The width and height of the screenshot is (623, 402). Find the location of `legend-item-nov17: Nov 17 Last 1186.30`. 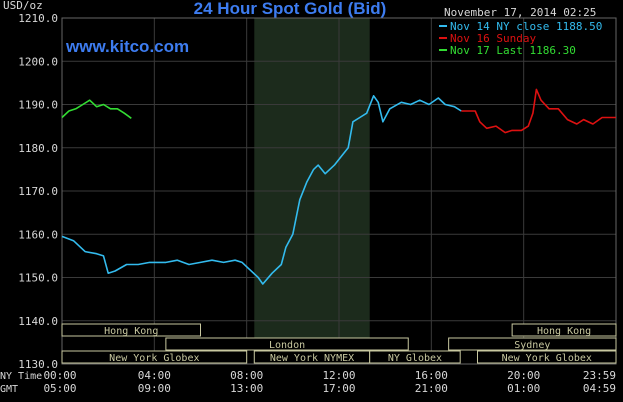

legend-item-nov17: Nov 17 Last 1186.30 is located at coordinates (513, 50).